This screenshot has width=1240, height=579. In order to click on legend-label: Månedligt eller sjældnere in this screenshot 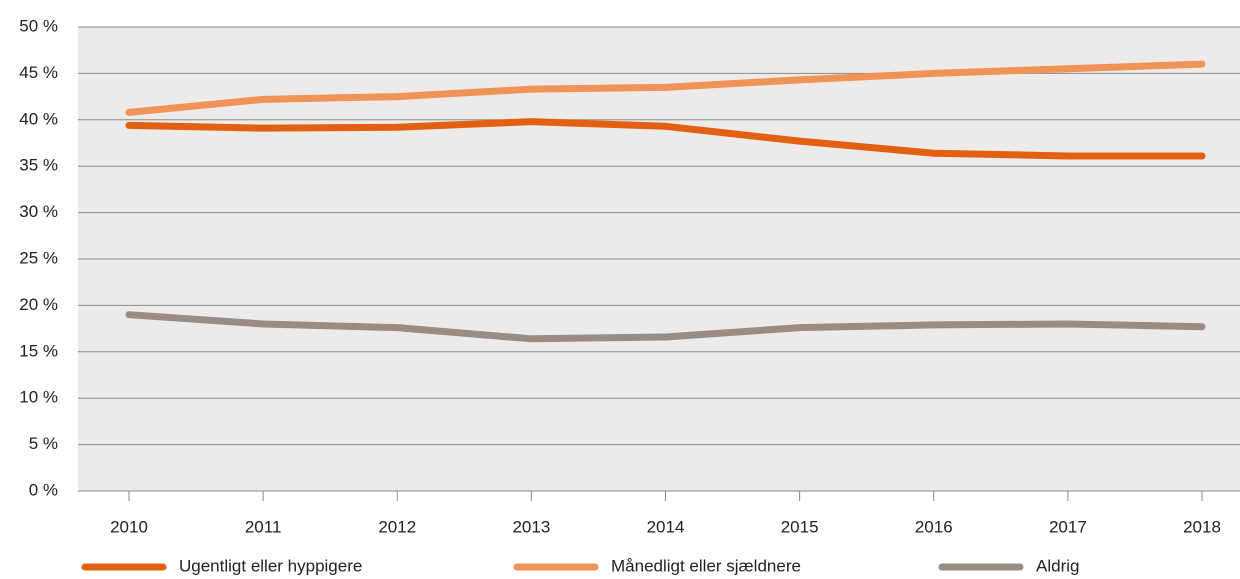, I will do `click(706, 565)`.